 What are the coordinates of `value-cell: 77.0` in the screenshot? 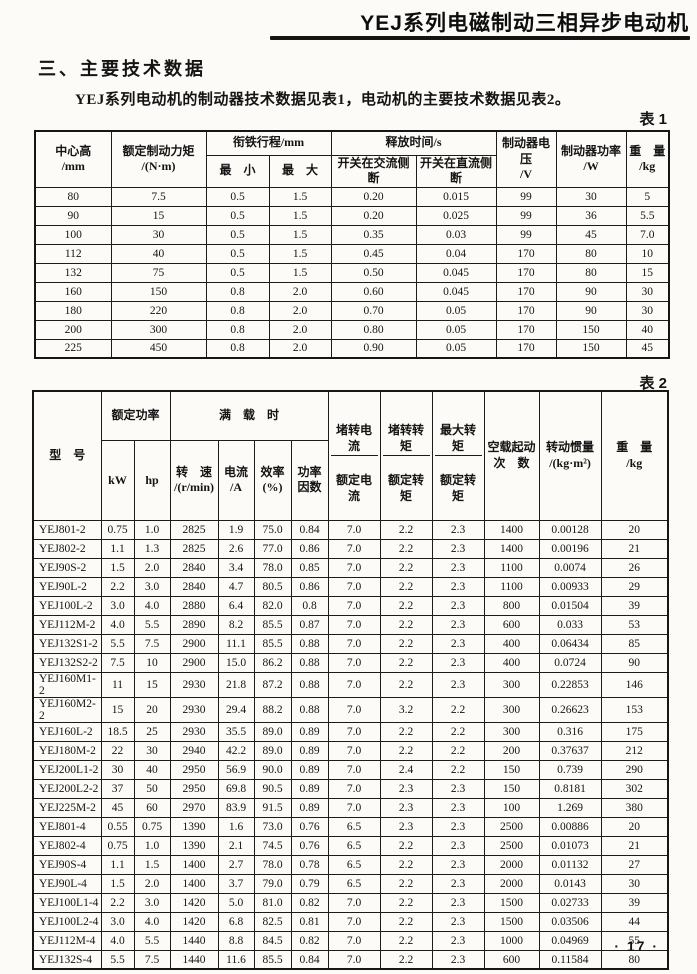 It's located at (272, 548).